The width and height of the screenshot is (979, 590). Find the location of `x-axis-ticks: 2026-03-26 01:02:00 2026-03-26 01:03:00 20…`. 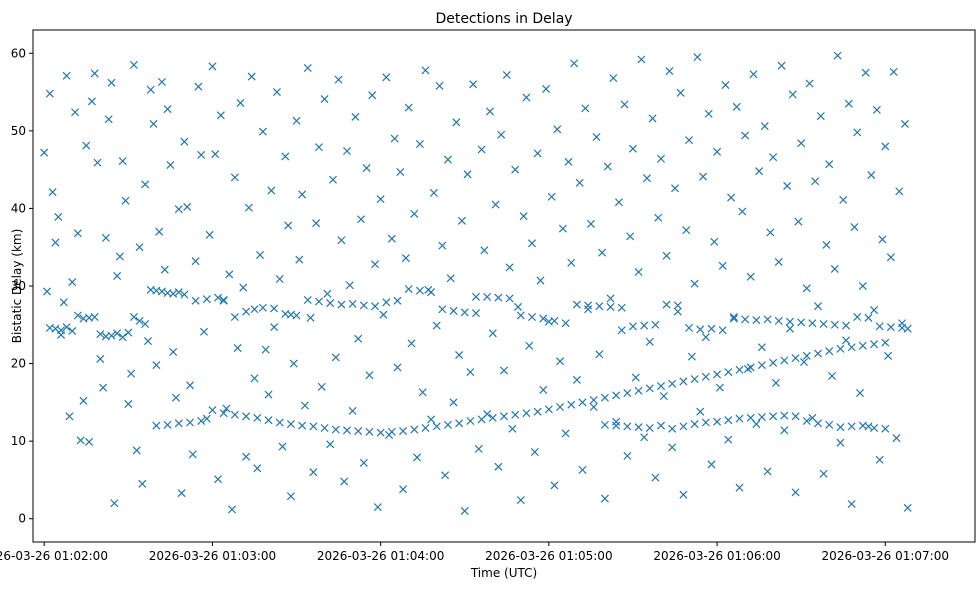

x-axis-ticks: 2026-03-26 01:02:00 2026-03-26 01:03:00 20… is located at coordinates (474, 552).